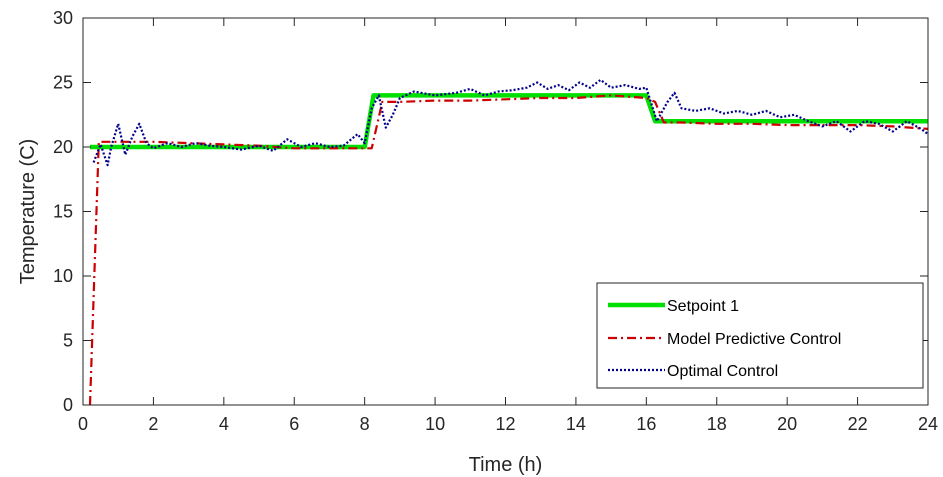 The height and width of the screenshot is (477, 943). What do you see at coordinates (63, 83) in the screenshot?
I see `y-tick-label: 25` at bounding box center [63, 83].